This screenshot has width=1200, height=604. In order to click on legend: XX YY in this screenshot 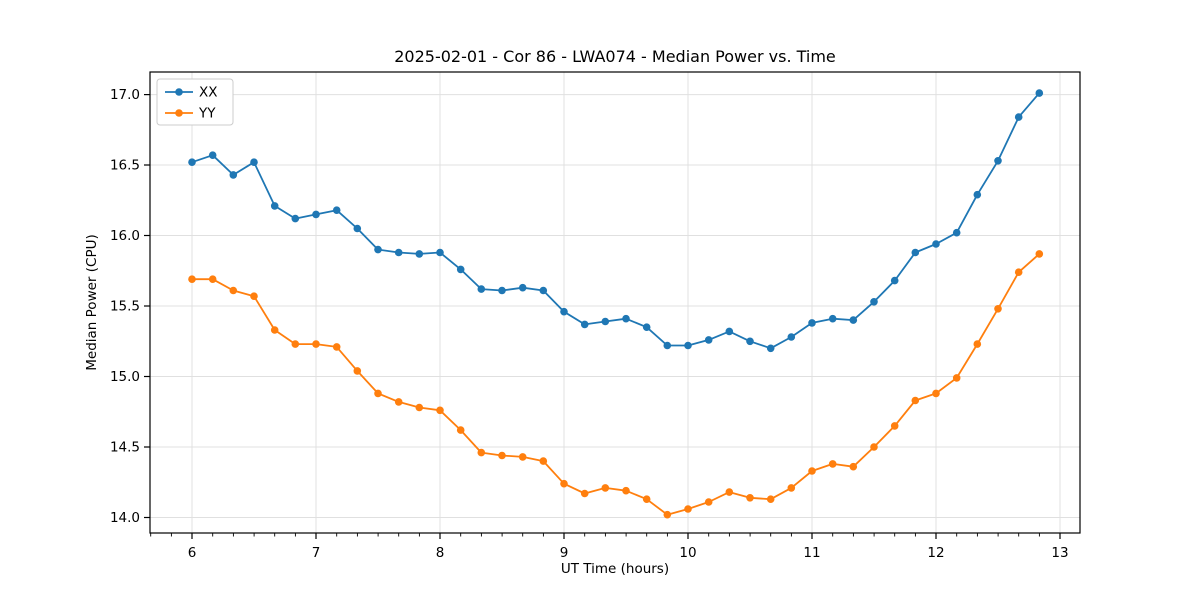, I will do `click(195, 102)`.